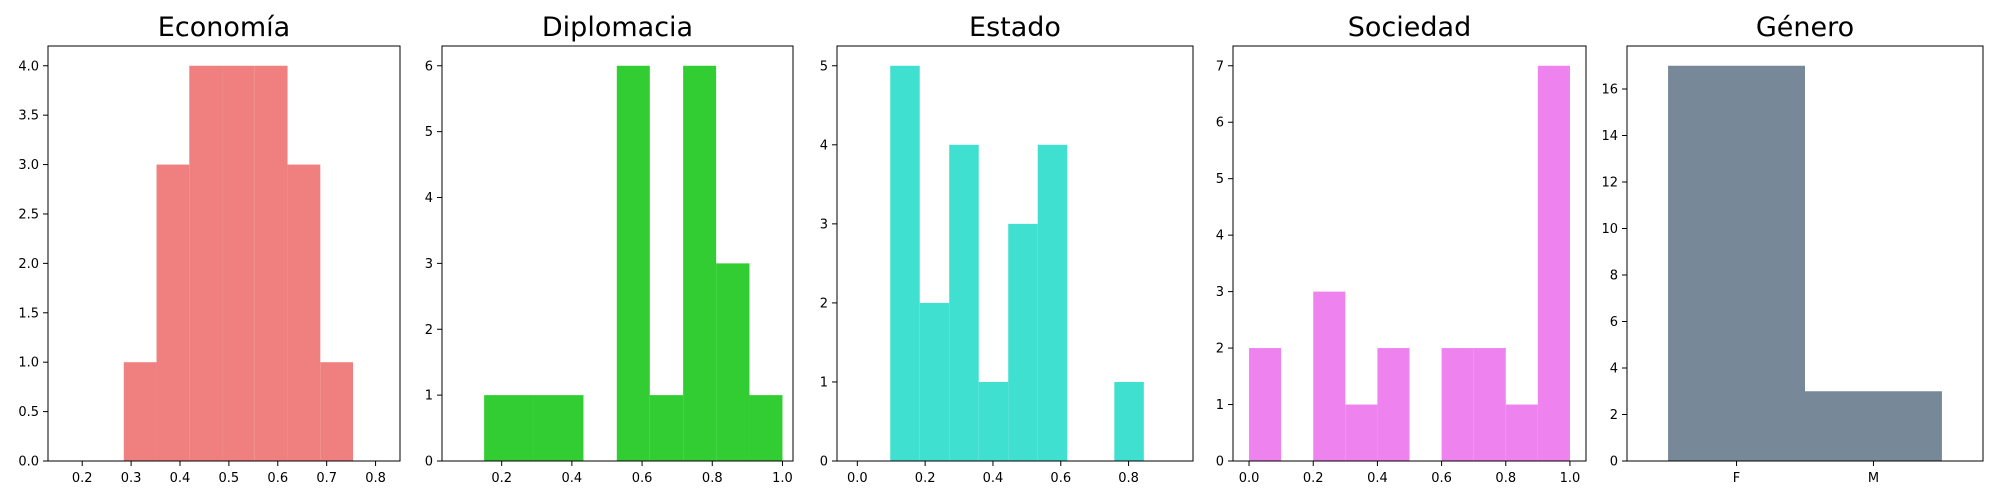  Describe the element at coordinates (131, 478) in the screenshot. I see `x-tick-label-economia-1: 0.3` at that location.